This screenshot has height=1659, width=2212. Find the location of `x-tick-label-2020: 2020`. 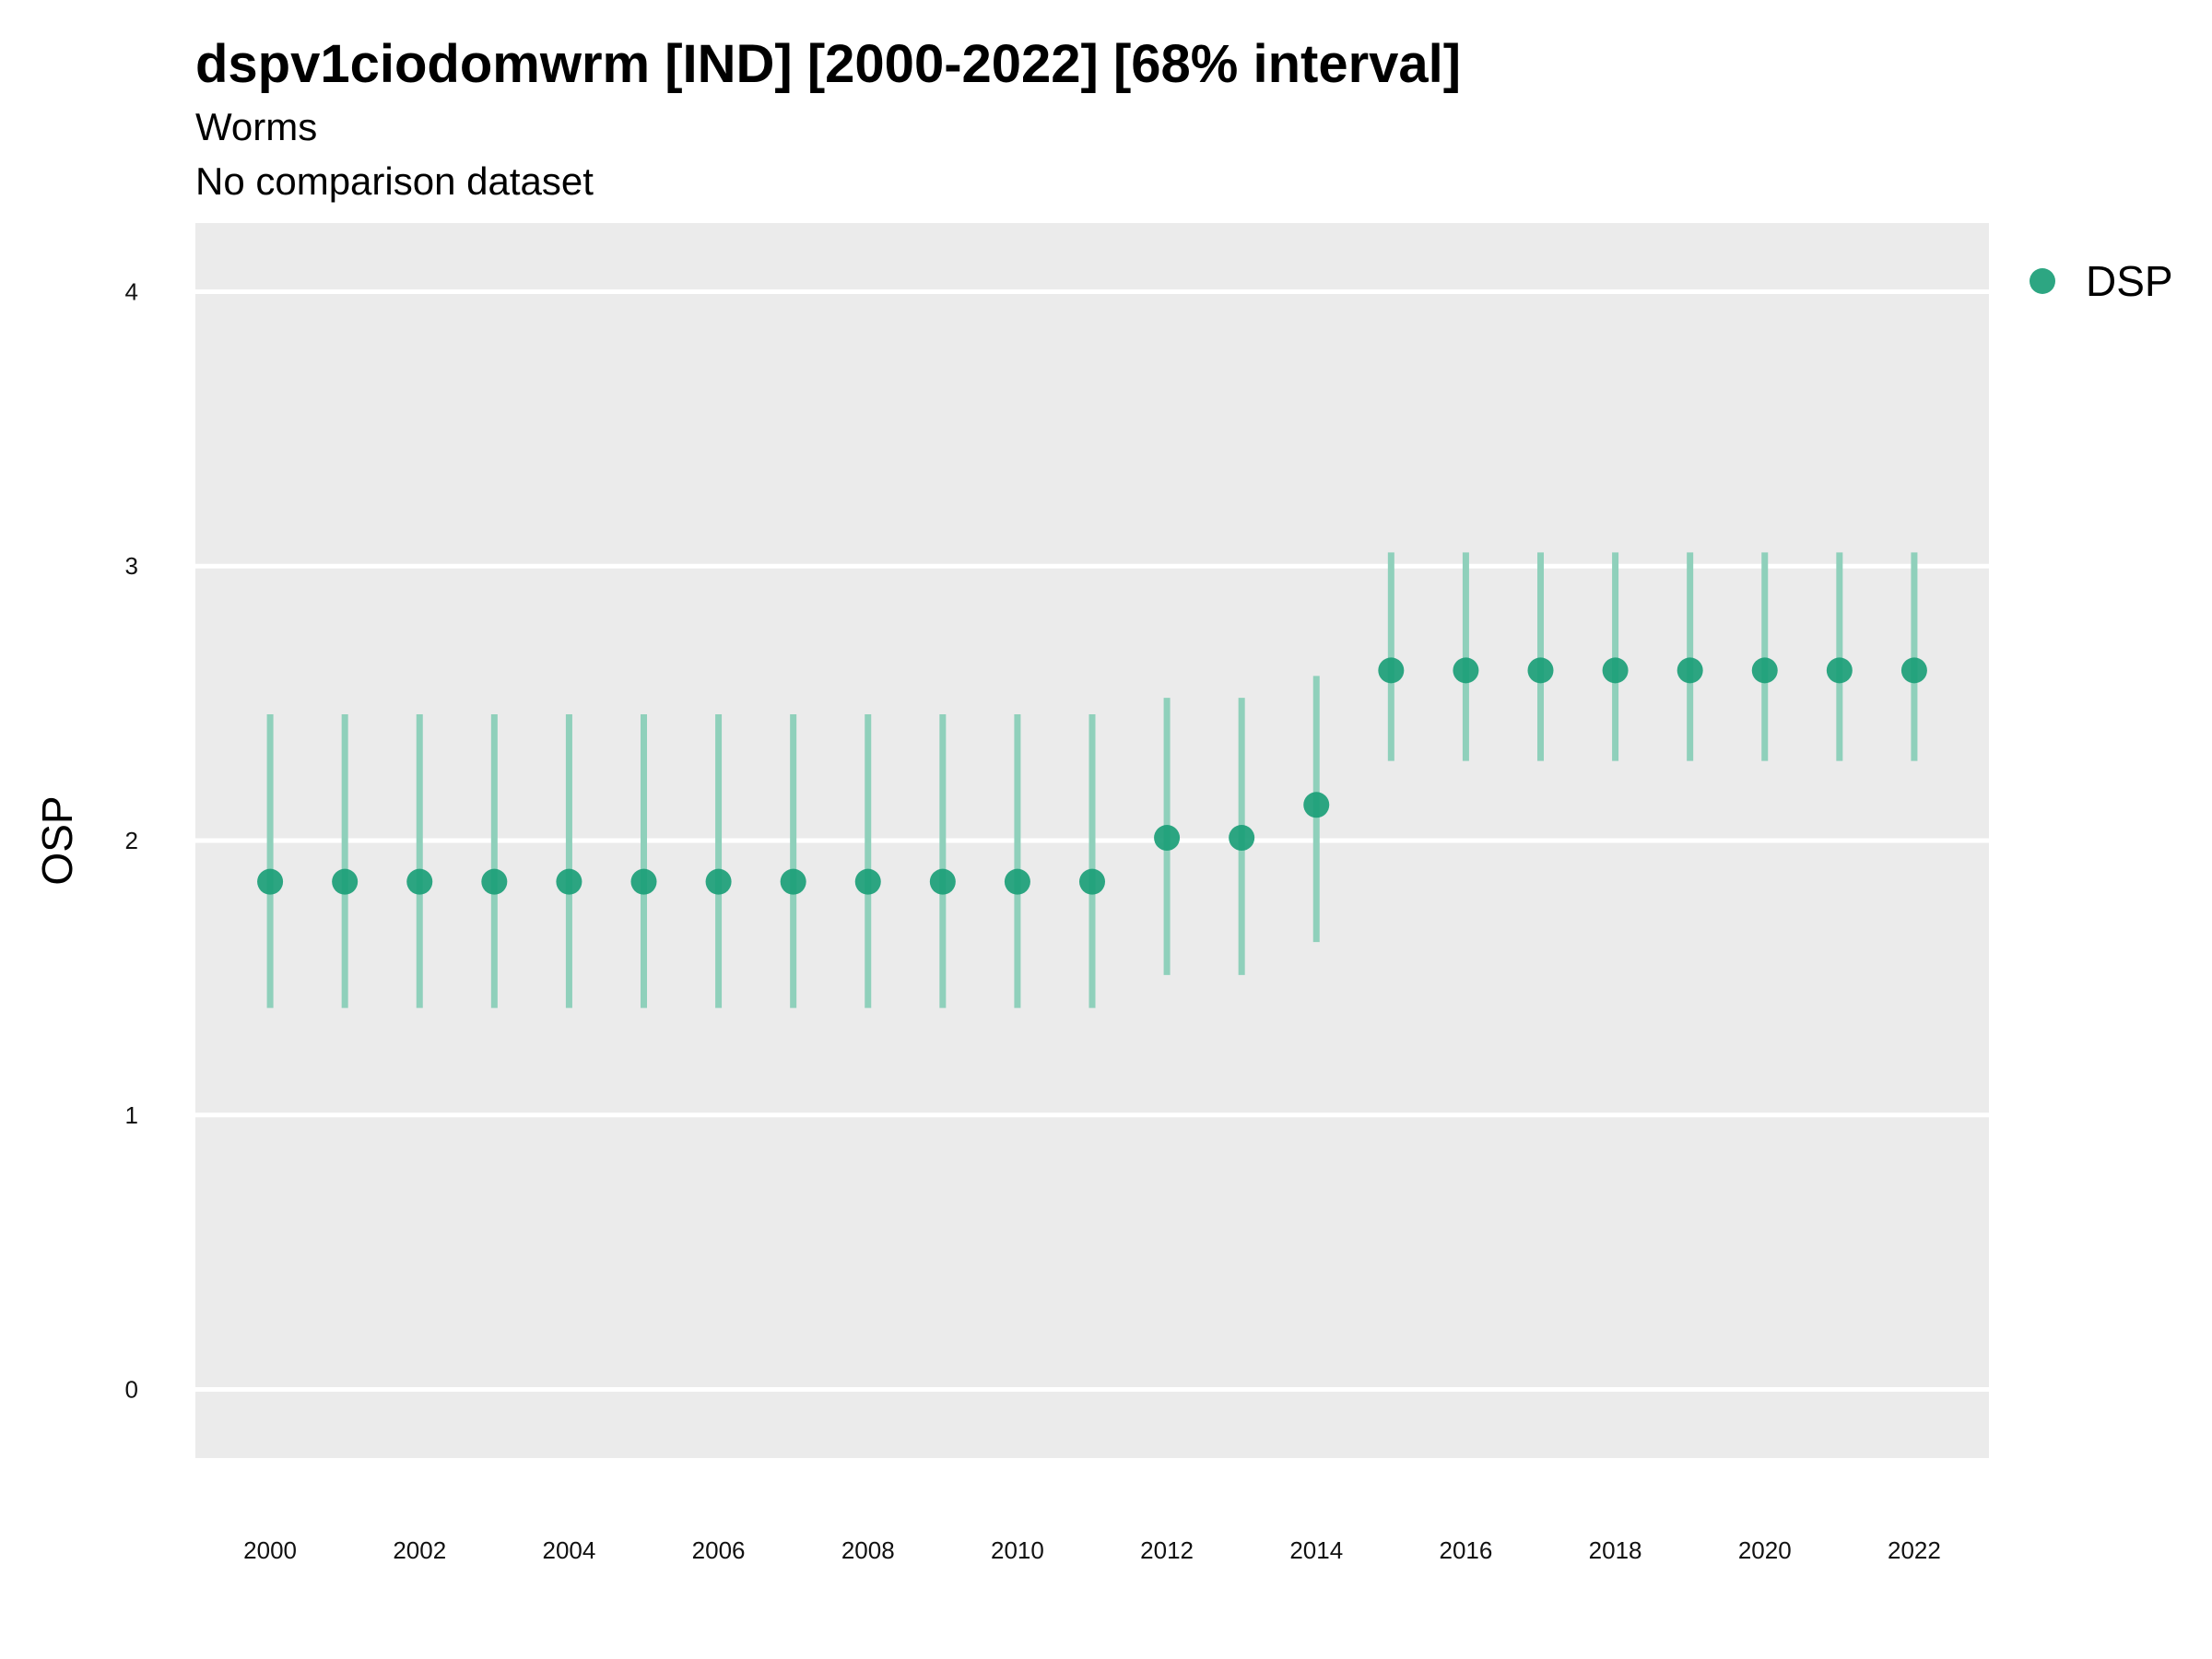

x-tick-label-2020: 2020 is located at coordinates (1765, 1550).